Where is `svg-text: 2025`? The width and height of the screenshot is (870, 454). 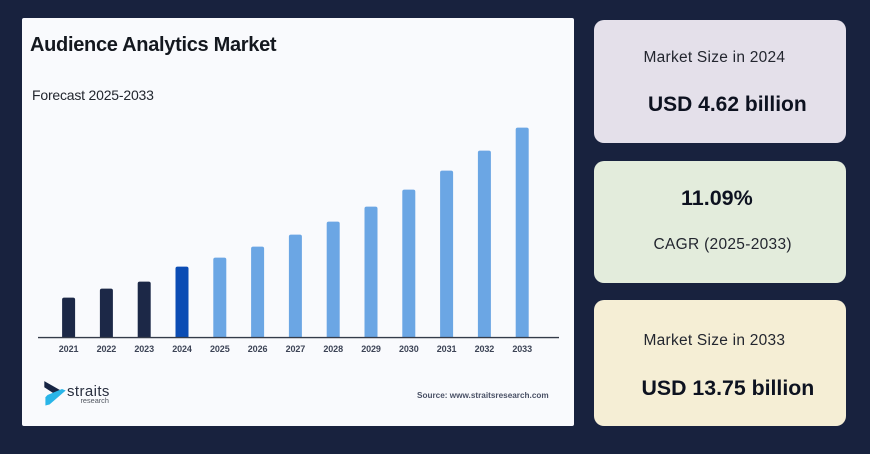
svg-text: 2025 is located at coordinates (220, 349).